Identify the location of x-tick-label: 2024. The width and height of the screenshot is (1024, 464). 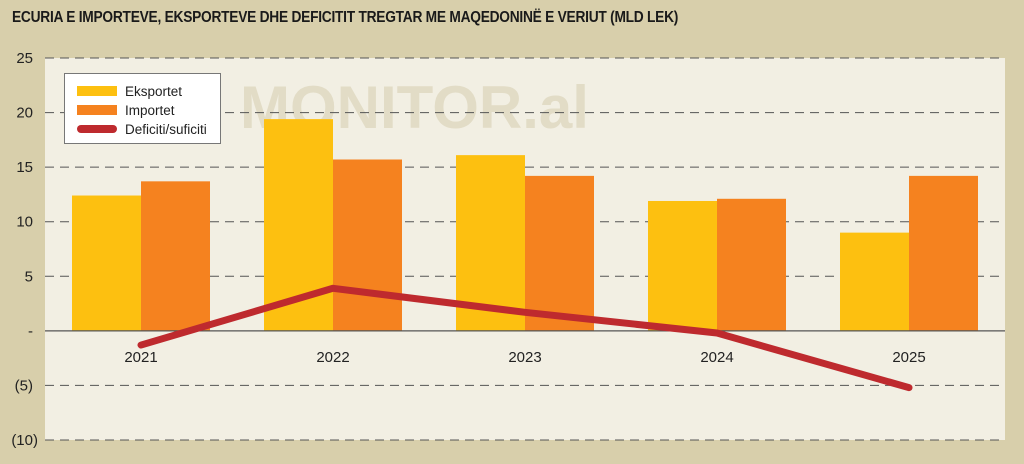
(716, 357).